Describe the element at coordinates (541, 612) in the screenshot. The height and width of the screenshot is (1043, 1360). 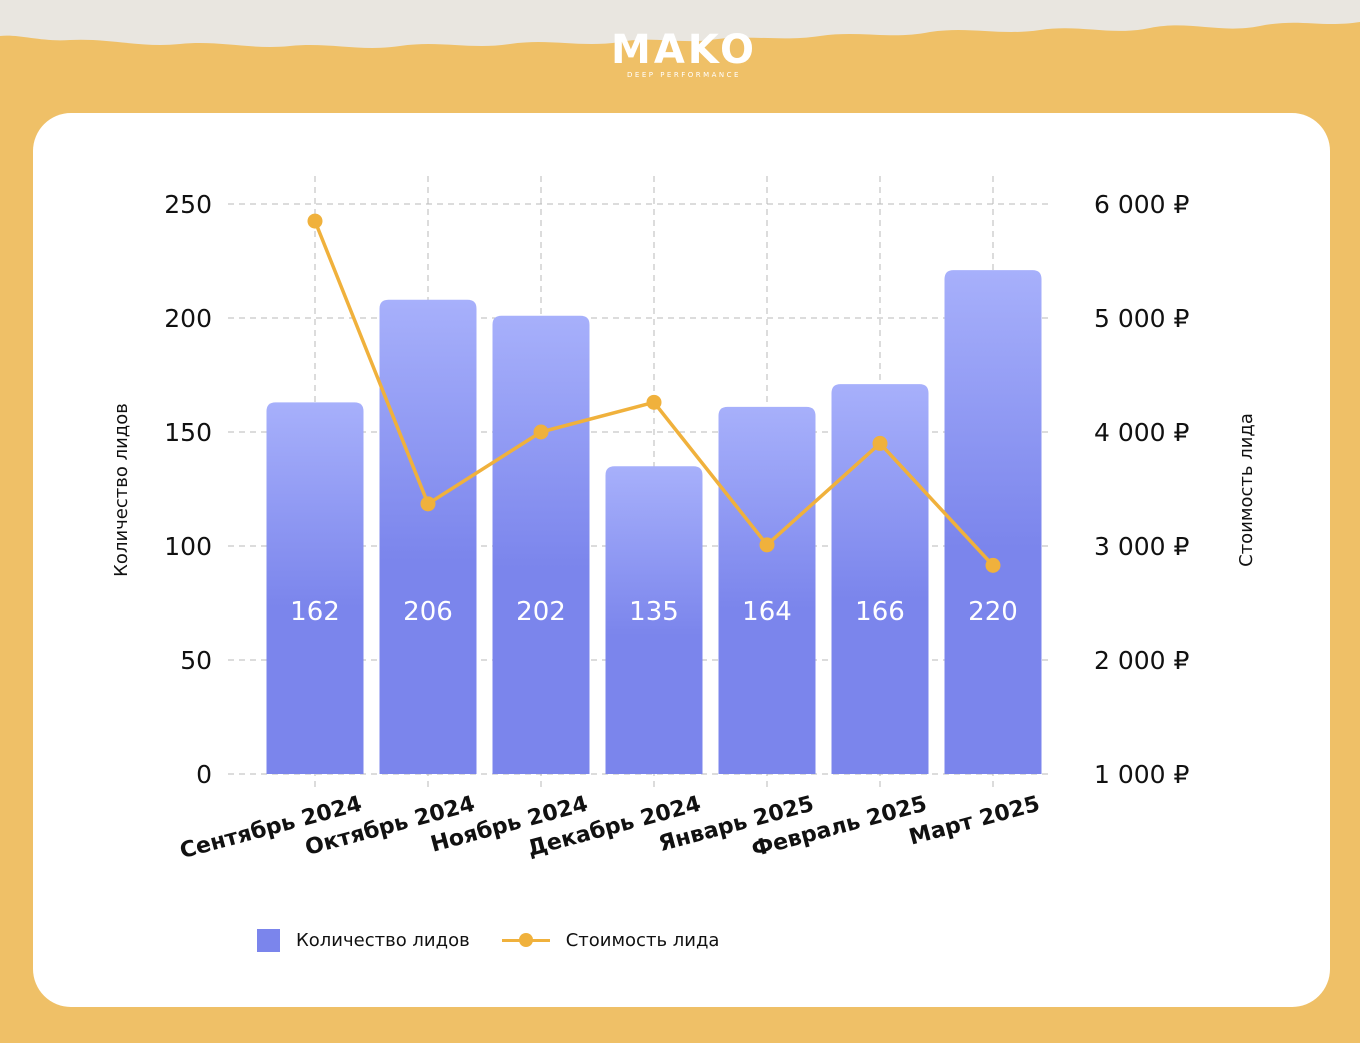
I see `bar-value-label: 202` at that location.